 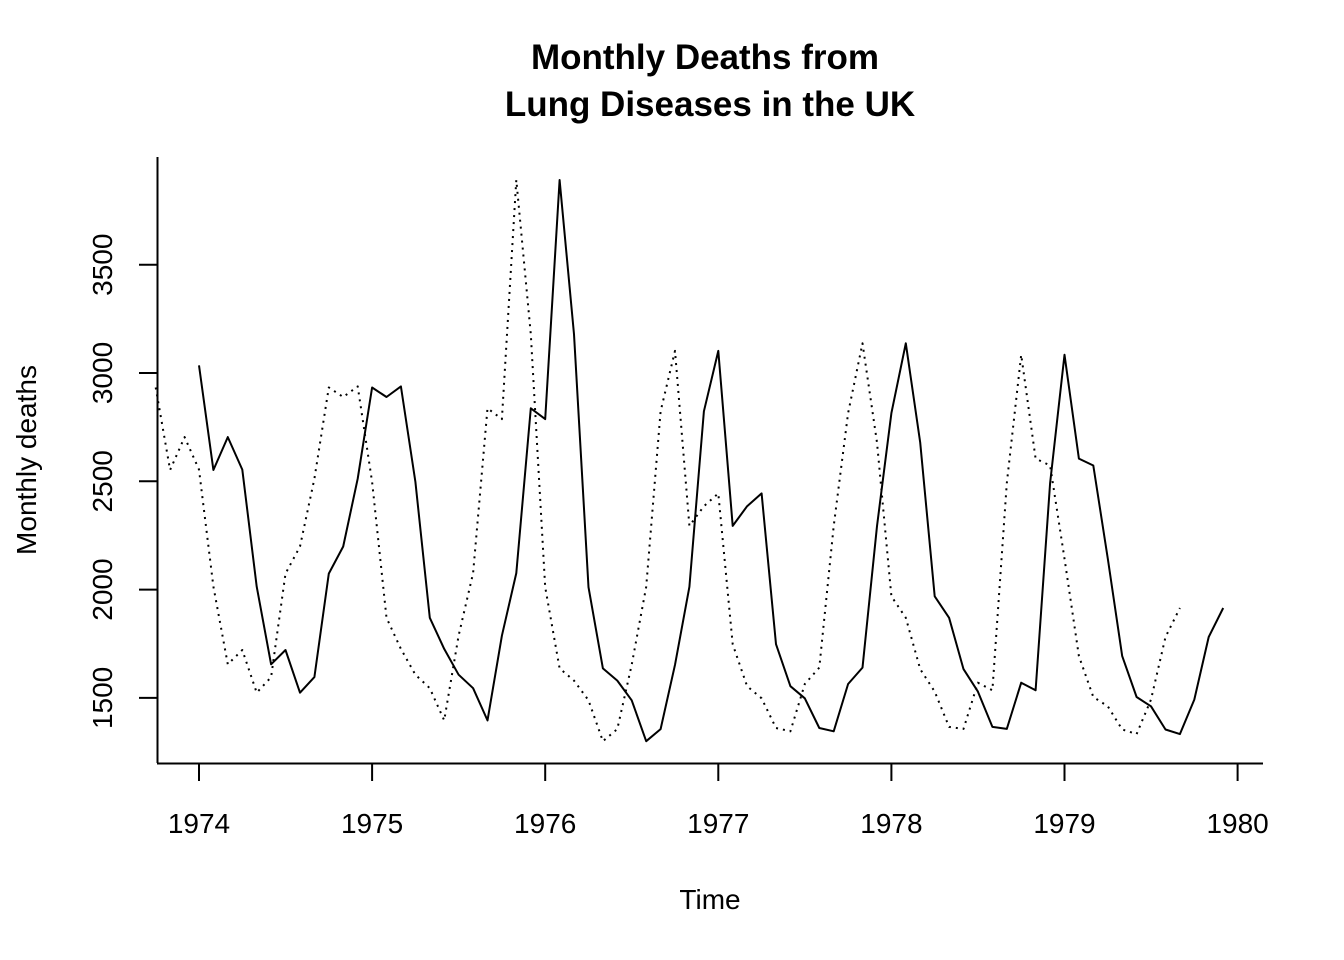 What do you see at coordinates (709, 899) in the screenshot?
I see `x-axis-label: Time` at bounding box center [709, 899].